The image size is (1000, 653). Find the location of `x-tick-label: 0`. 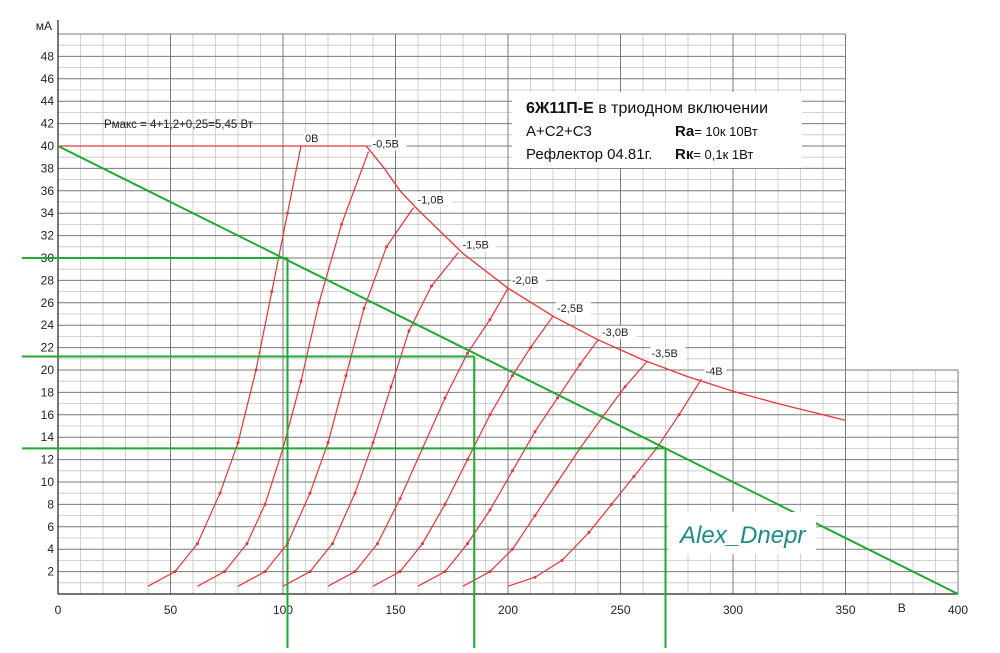

x-tick-label: 0 is located at coordinates (58, 610).